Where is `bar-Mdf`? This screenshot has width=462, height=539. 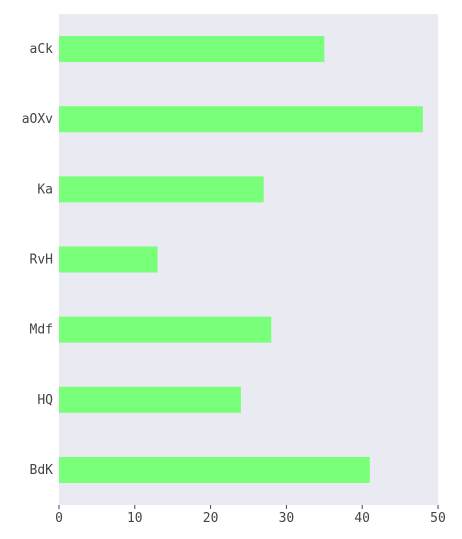
bar-Mdf is located at coordinates (165, 329).